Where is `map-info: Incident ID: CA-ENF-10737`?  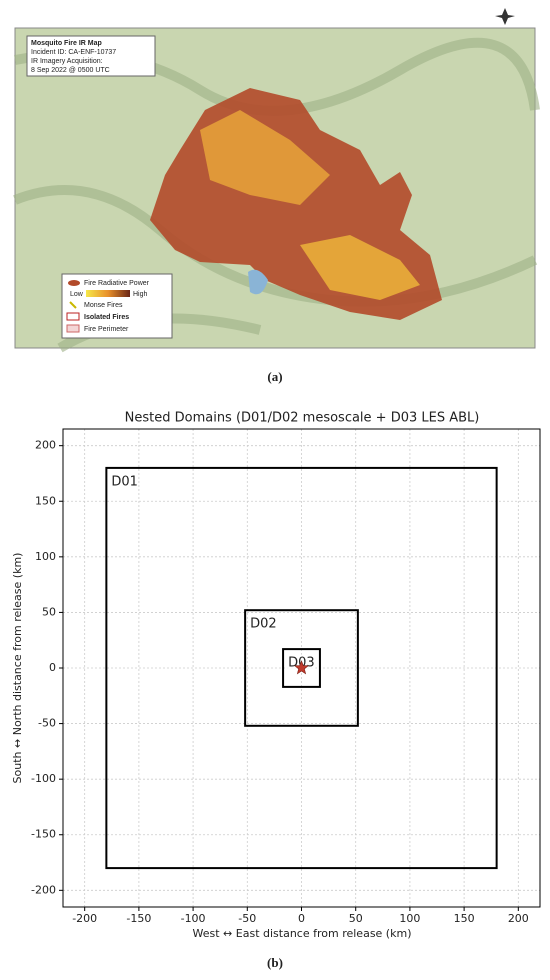 map-info: Incident ID: CA-ENF-10737 is located at coordinates (73, 52).